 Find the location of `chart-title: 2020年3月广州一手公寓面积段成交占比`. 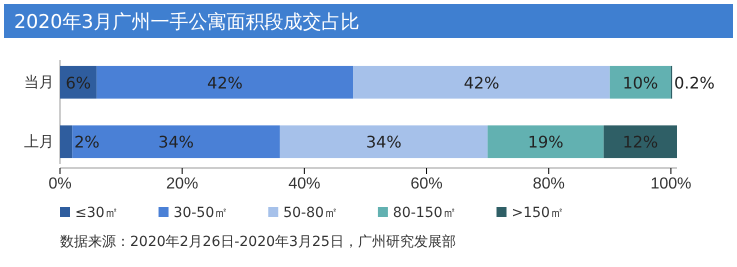

chart-title: 2020年3月广州一手公寓面积段成交占比 is located at coordinates (187, 22).